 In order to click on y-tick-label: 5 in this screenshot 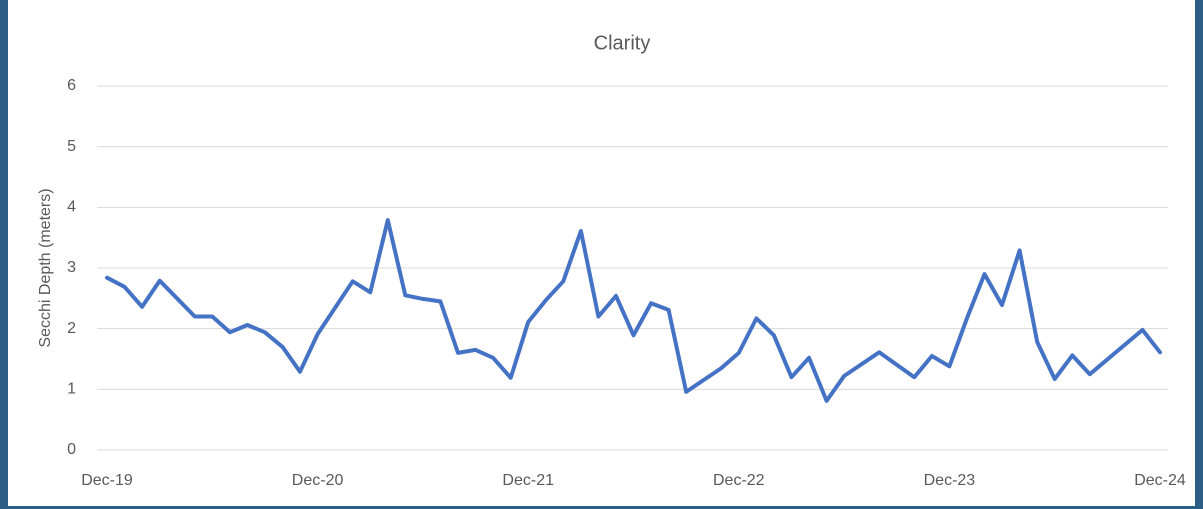, I will do `click(71, 146)`.